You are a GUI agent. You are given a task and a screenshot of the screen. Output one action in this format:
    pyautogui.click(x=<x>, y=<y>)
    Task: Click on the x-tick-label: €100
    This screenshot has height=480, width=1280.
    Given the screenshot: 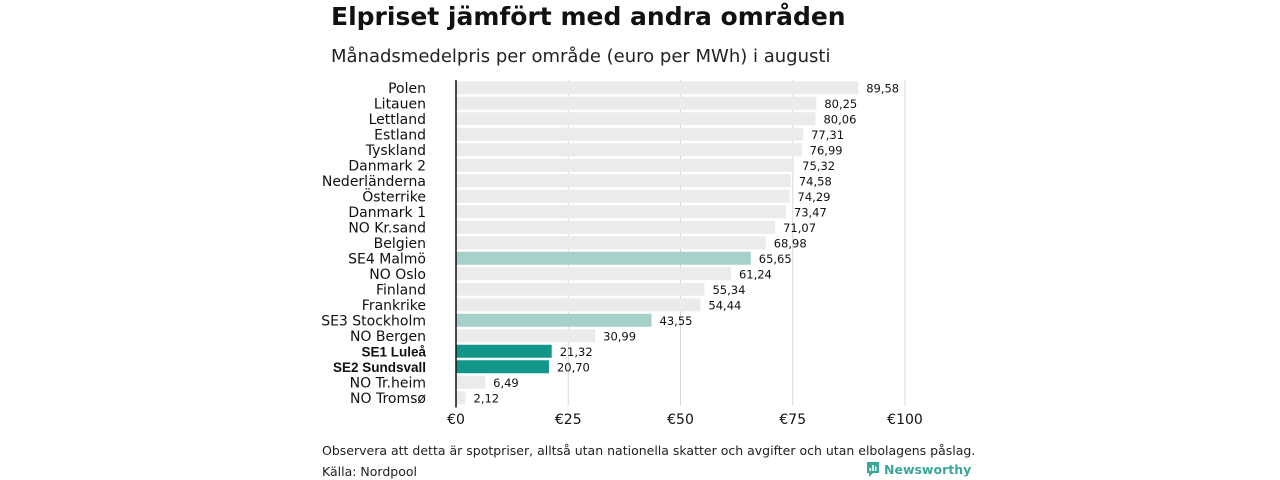 What is the action you would take?
    pyautogui.click(x=905, y=420)
    